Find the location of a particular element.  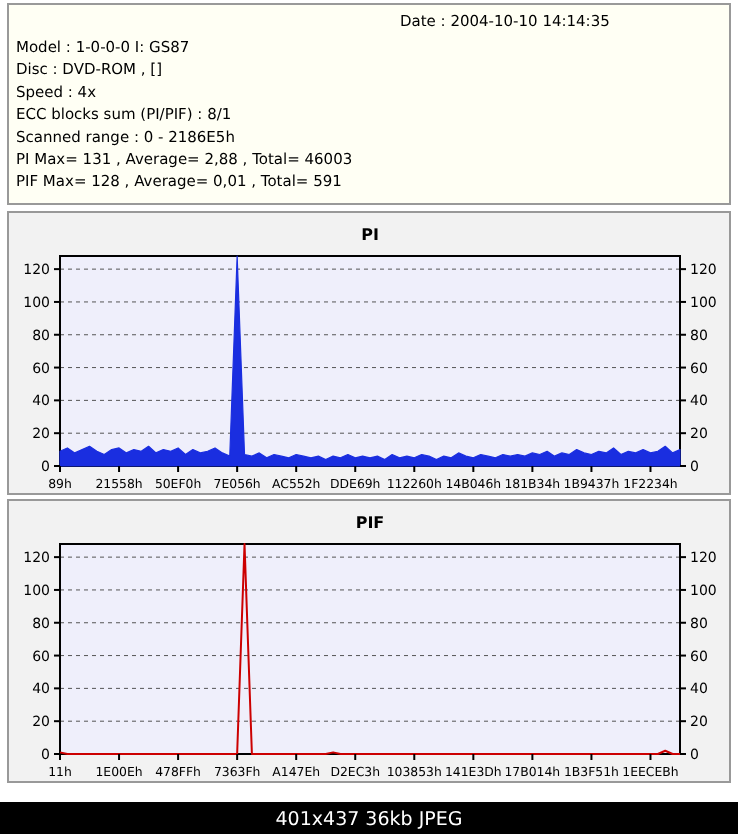

chart-title: PIF is located at coordinates (370, 523).